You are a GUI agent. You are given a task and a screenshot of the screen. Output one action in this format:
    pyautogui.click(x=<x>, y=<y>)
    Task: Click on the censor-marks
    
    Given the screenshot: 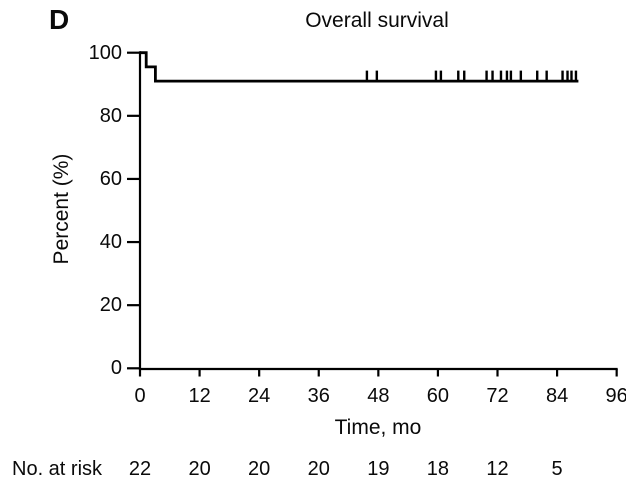 What is the action you would take?
    pyautogui.click(x=471, y=76)
    